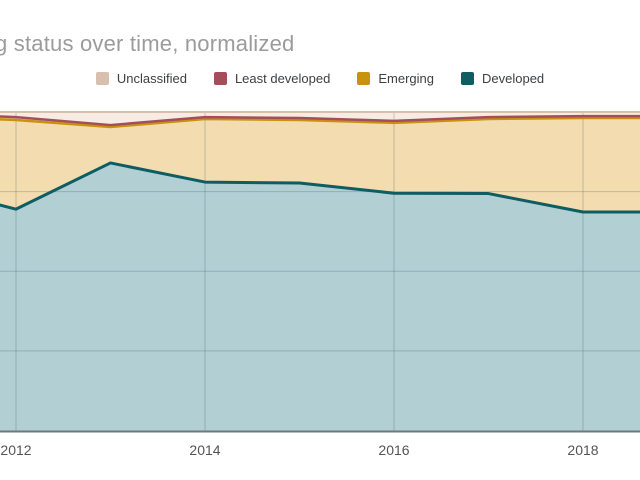 This screenshot has height=480, width=640. I want to click on line-least-developed, so click(320, 120).